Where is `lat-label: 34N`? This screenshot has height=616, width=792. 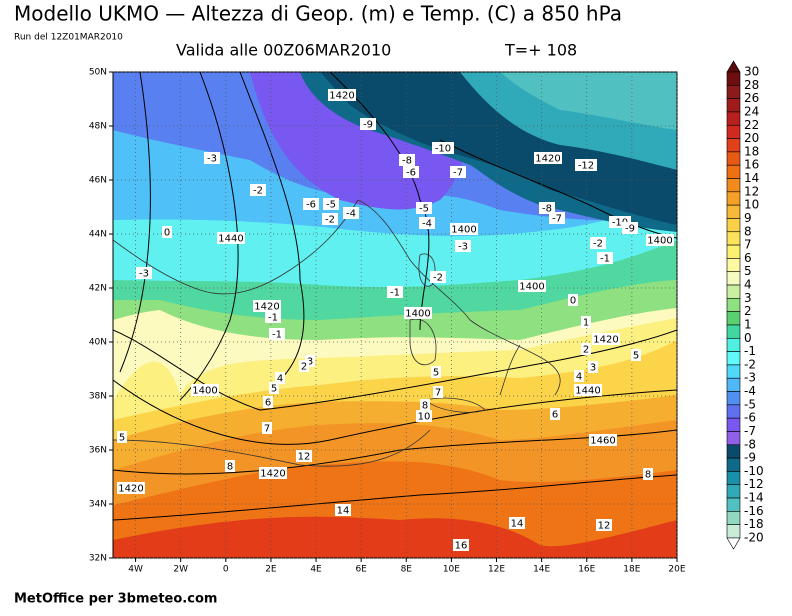
lat-label: 34N is located at coordinates (98, 505).